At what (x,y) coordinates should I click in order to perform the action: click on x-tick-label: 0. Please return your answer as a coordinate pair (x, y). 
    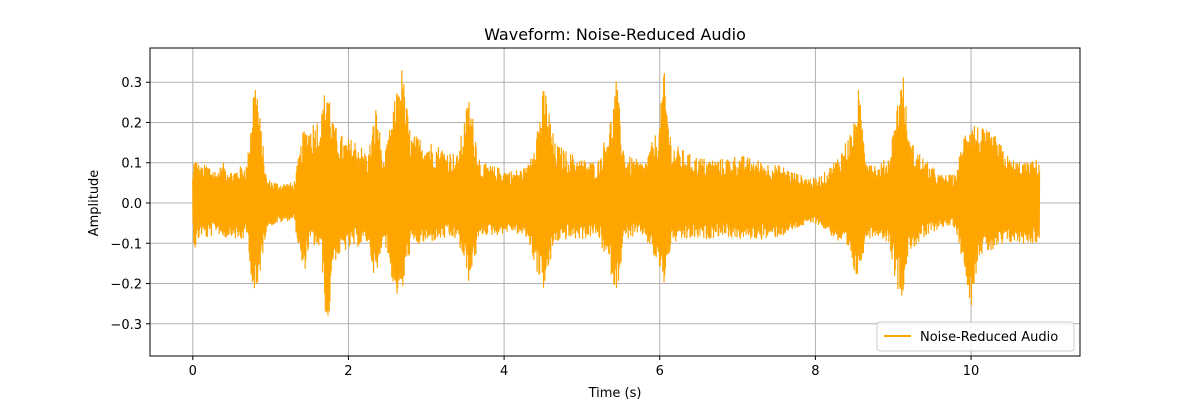
    Looking at the image, I should click on (193, 371).